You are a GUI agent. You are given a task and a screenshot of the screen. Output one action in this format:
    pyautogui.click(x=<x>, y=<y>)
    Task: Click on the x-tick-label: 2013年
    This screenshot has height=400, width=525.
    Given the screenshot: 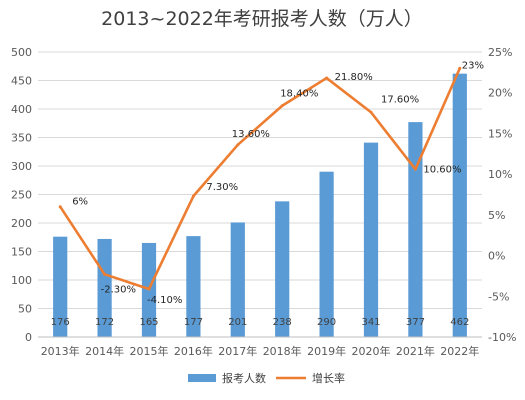 What is the action you would take?
    pyautogui.click(x=60, y=351)
    